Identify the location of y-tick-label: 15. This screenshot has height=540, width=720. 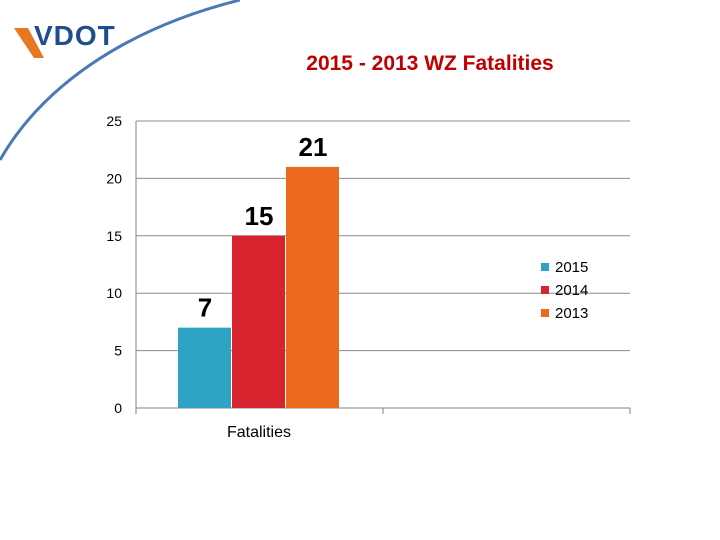
(114, 236).